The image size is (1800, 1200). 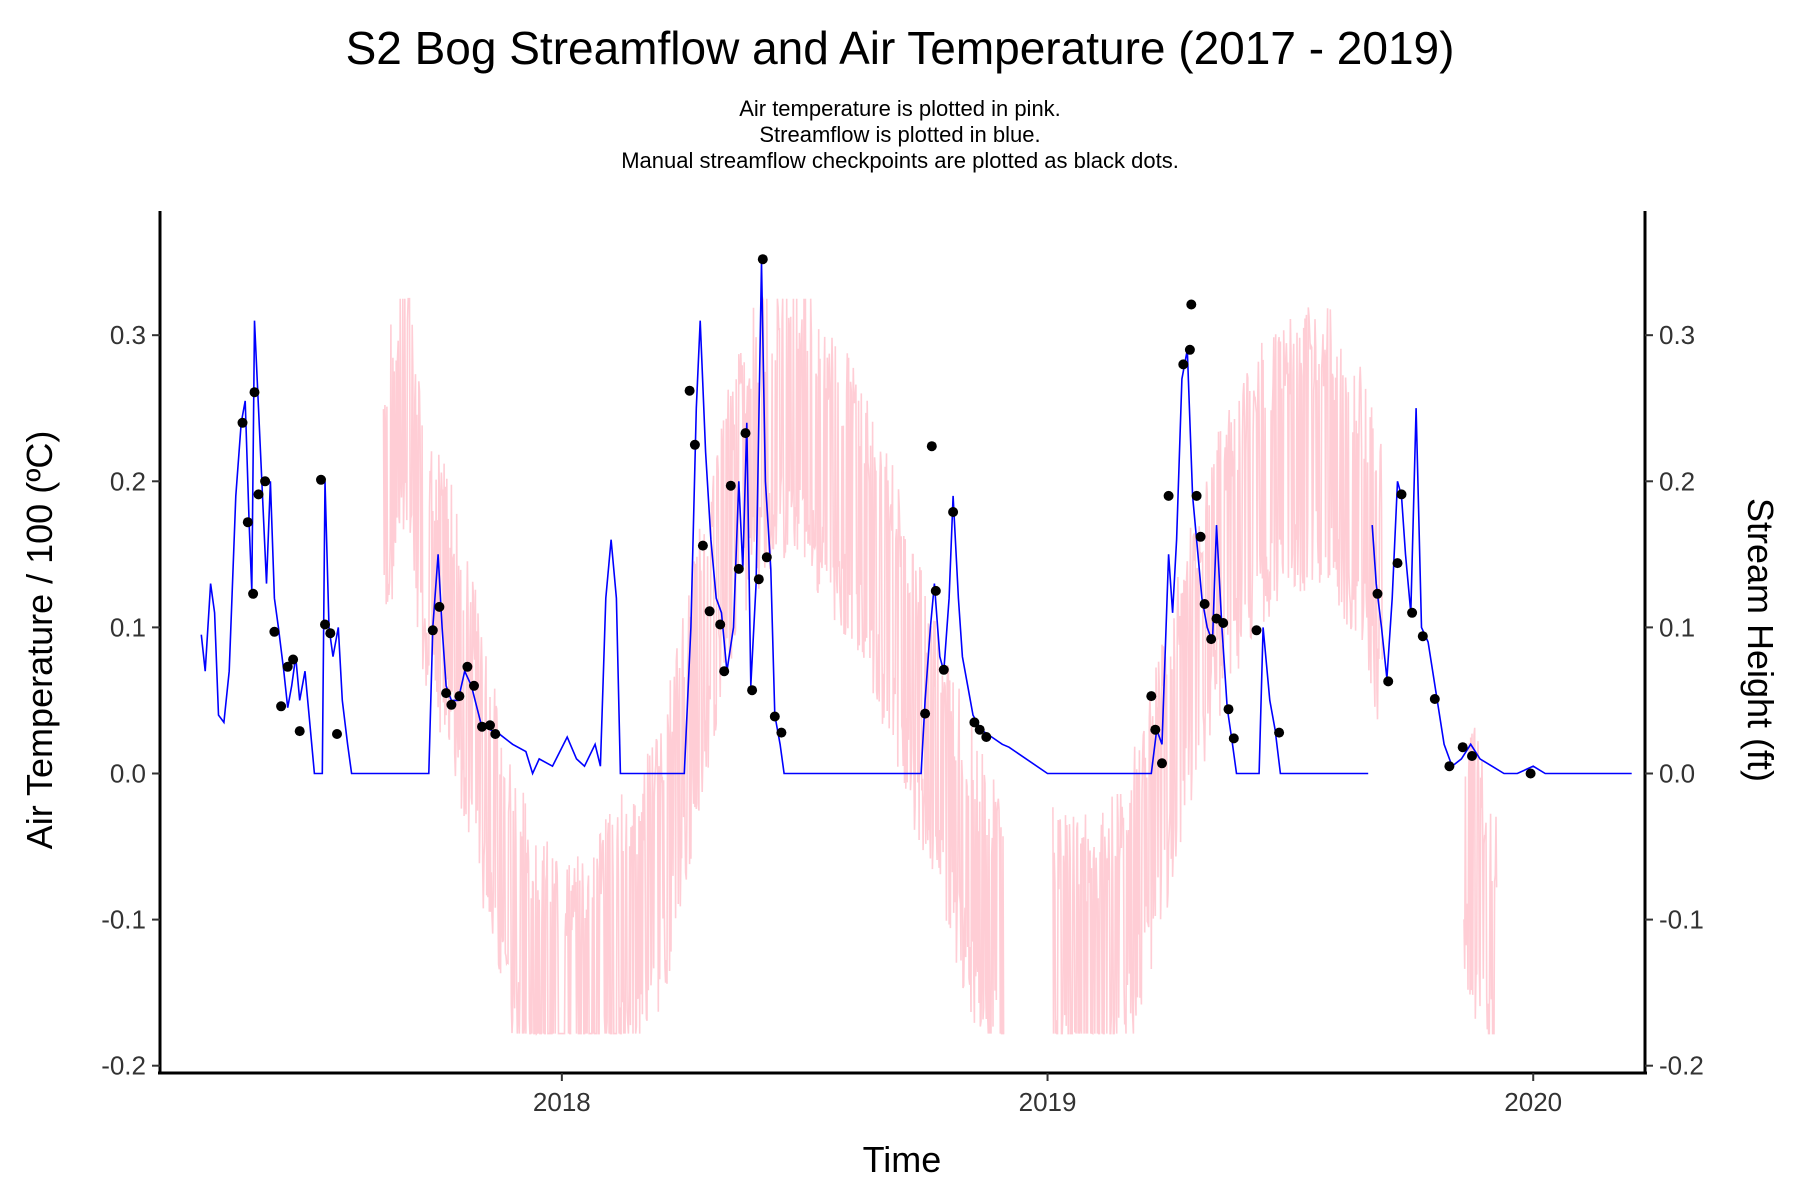 I want to click on right-y-tick-label: 0.3, so click(x=1677, y=335).